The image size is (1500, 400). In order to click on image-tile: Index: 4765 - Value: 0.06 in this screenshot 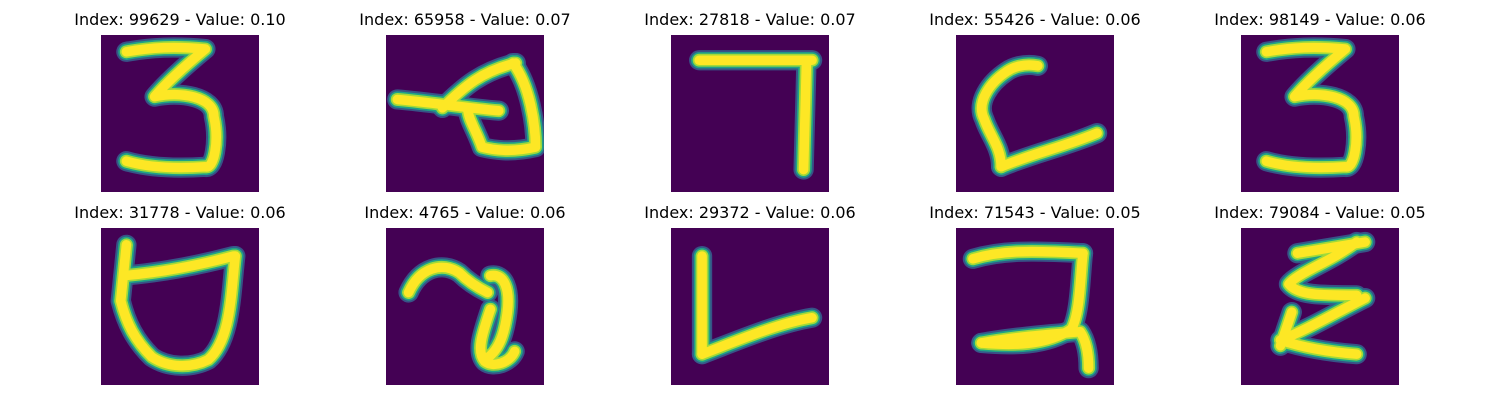, I will do `click(465, 289)`.